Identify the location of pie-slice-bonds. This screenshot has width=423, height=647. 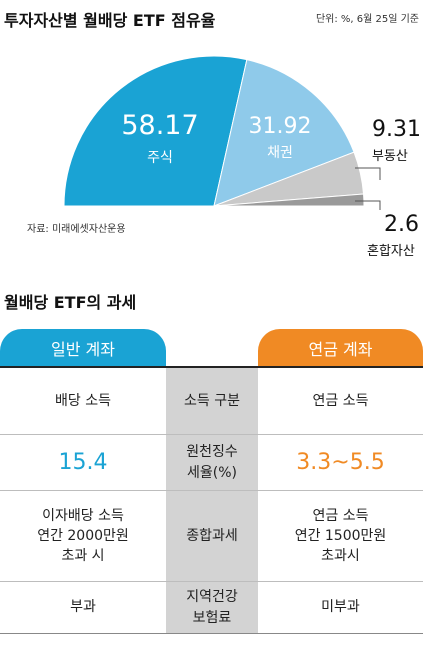
(284, 133).